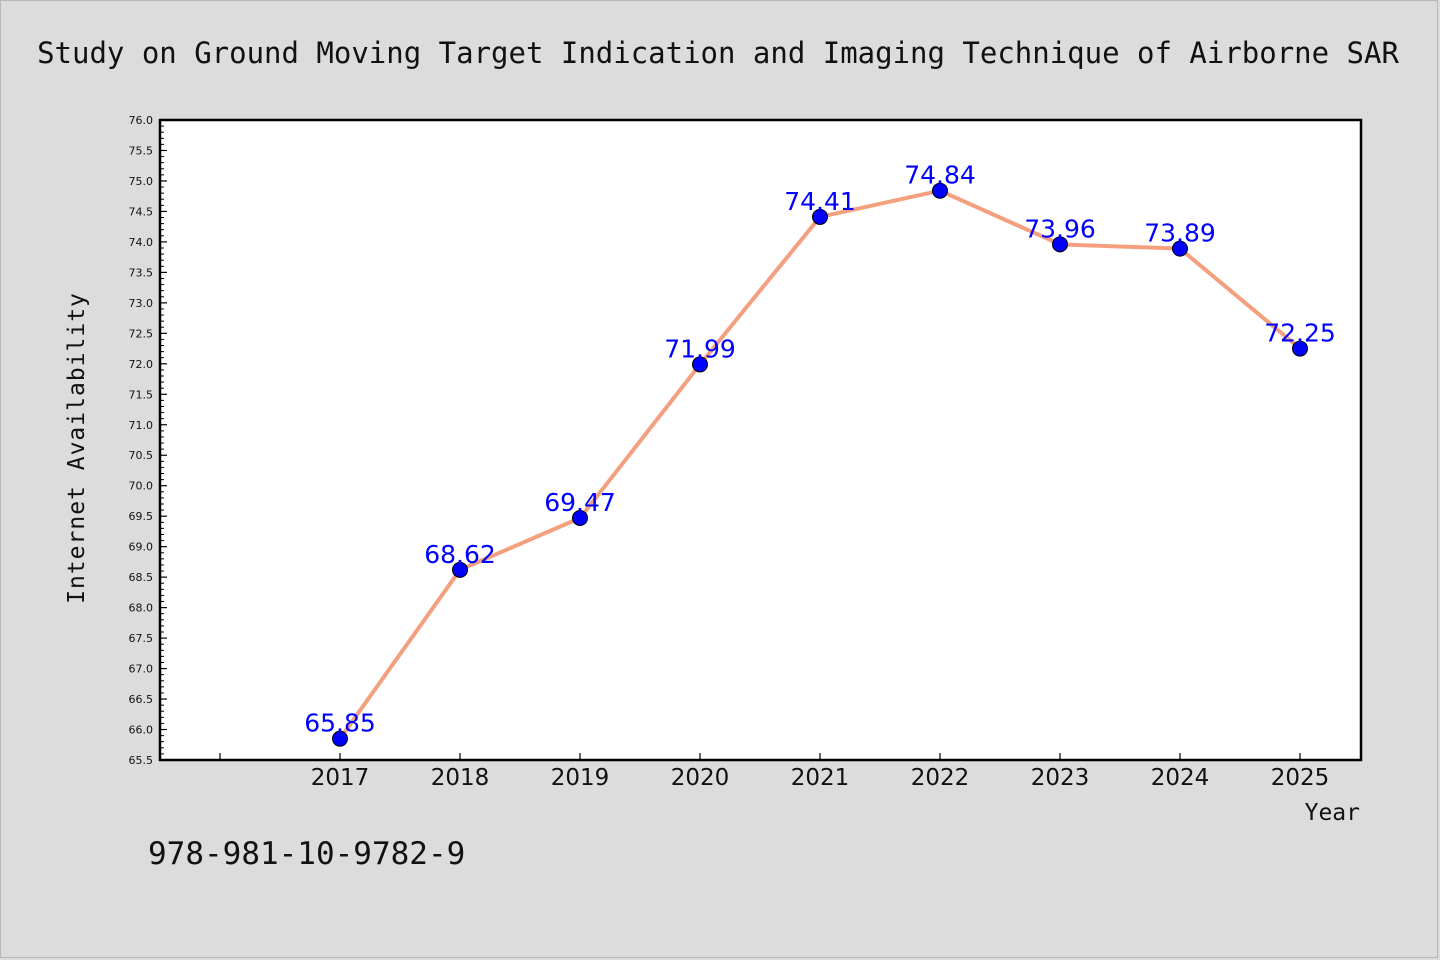 The width and height of the screenshot is (1440, 960). I want to click on x-axis: 2017 2018 2019 2020 2021 2022 2023 2024 2025, so click(774, 772).